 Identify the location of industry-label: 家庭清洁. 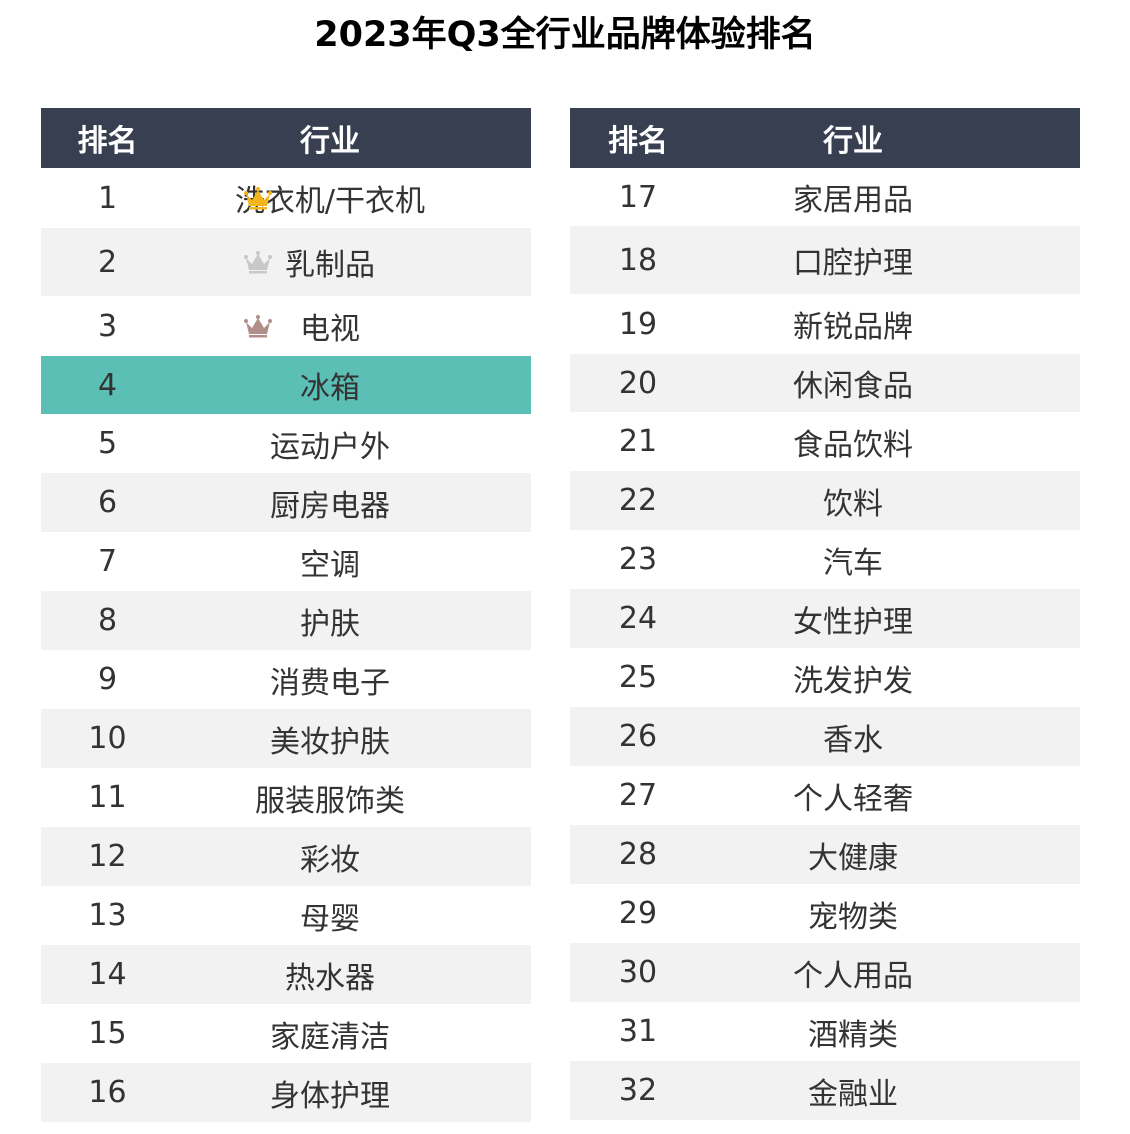
(330, 1037).